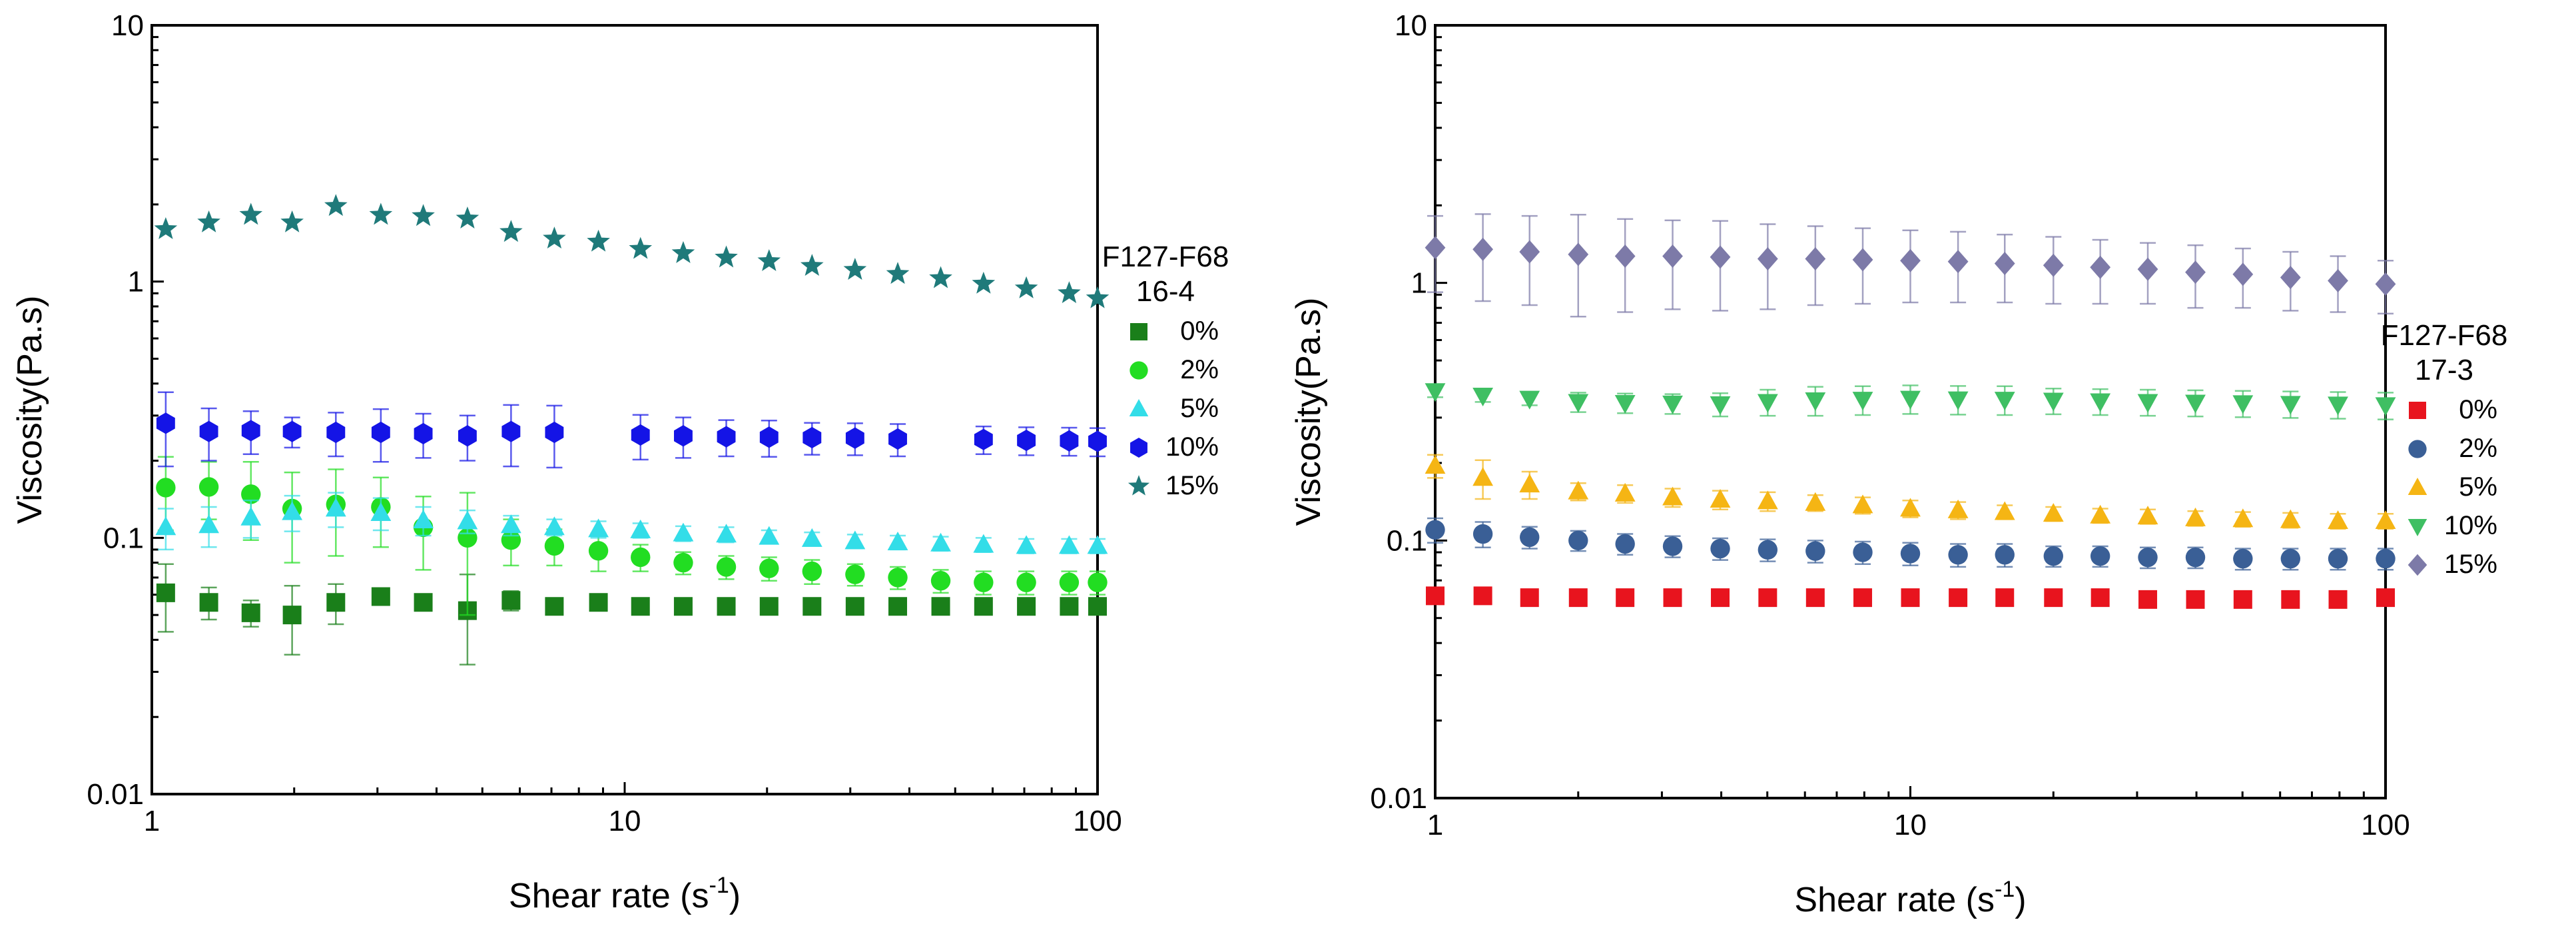 This screenshot has height=928, width=2576. Describe the element at coordinates (632, 251) in the screenshot. I see `series-15pct` at that location.